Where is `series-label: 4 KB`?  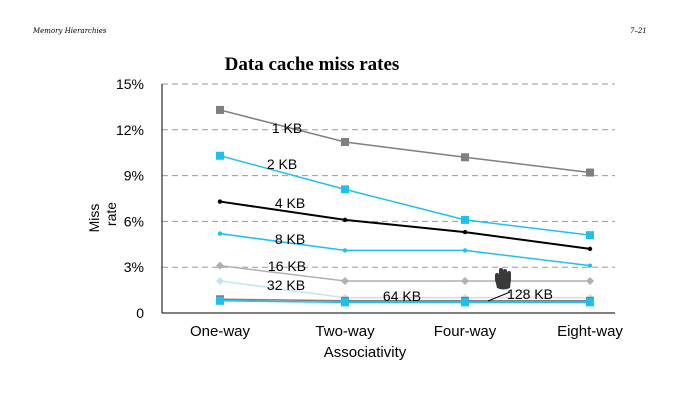
series-label: 4 KB is located at coordinates (290, 203).